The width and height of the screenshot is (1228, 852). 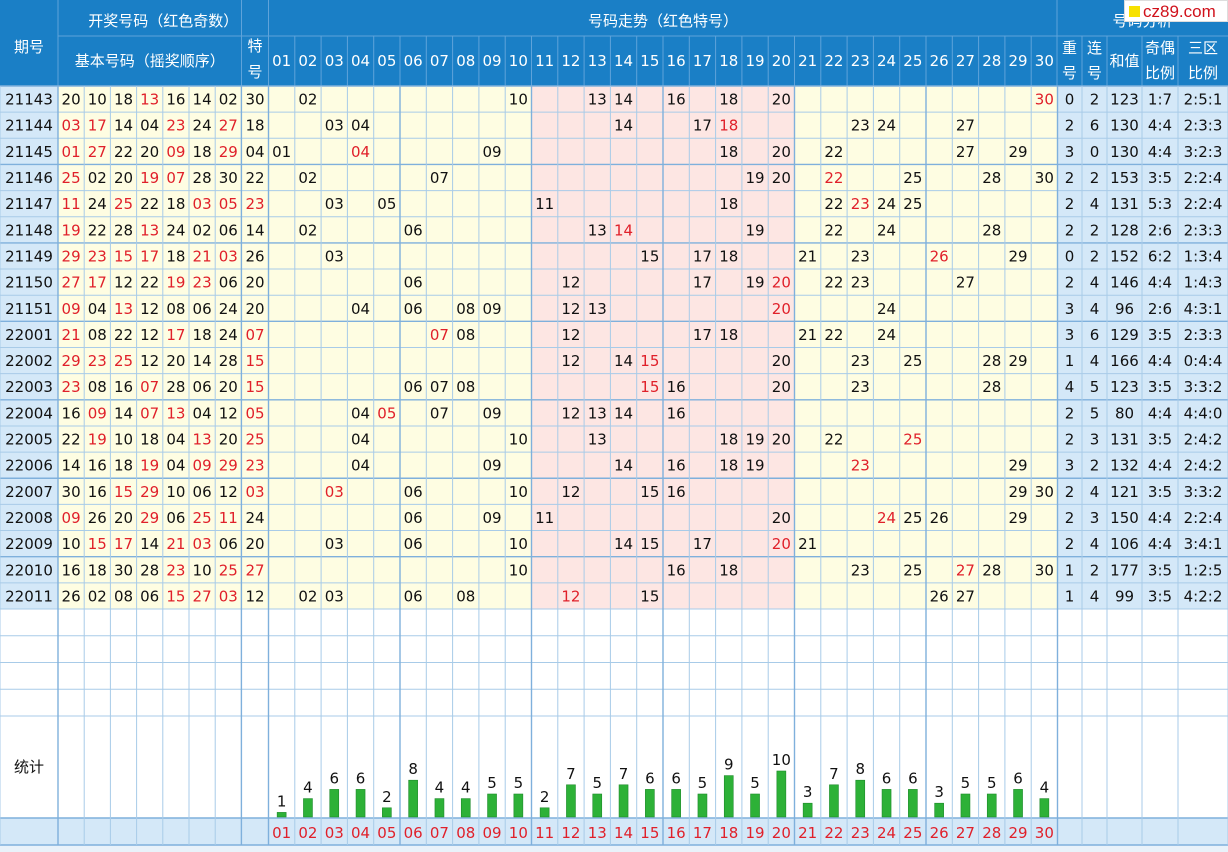 What do you see at coordinates (1095, 361) in the screenshot?
I see `analysis-cell: 4` at bounding box center [1095, 361].